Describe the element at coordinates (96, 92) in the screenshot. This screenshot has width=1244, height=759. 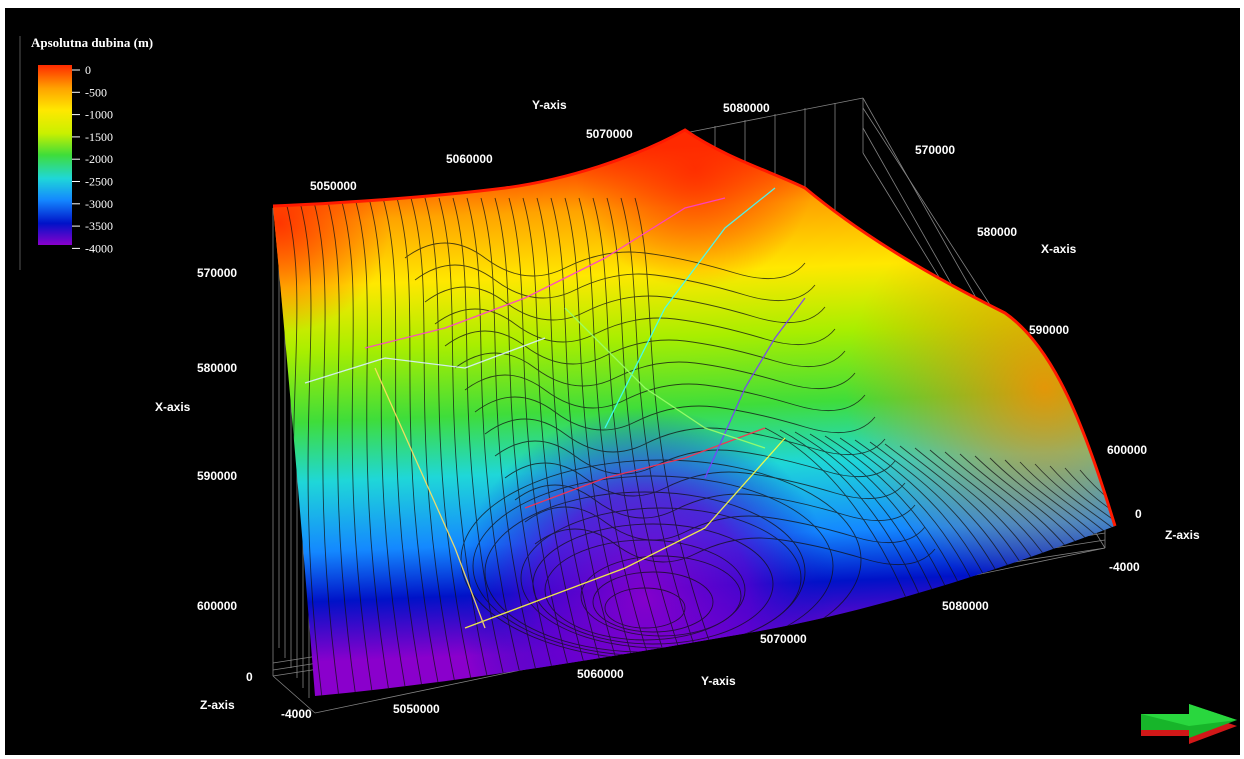
I see `legend-tick-label: -500` at that location.